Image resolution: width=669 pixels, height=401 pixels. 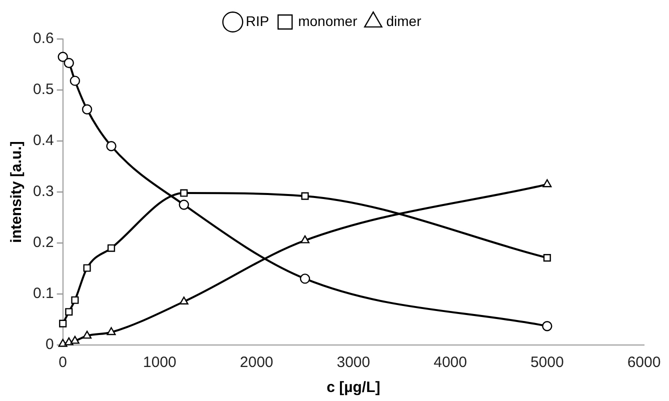 What do you see at coordinates (450, 363) in the screenshot?
I see `x-tick-label: 4000` at bounding box center [450, 363].